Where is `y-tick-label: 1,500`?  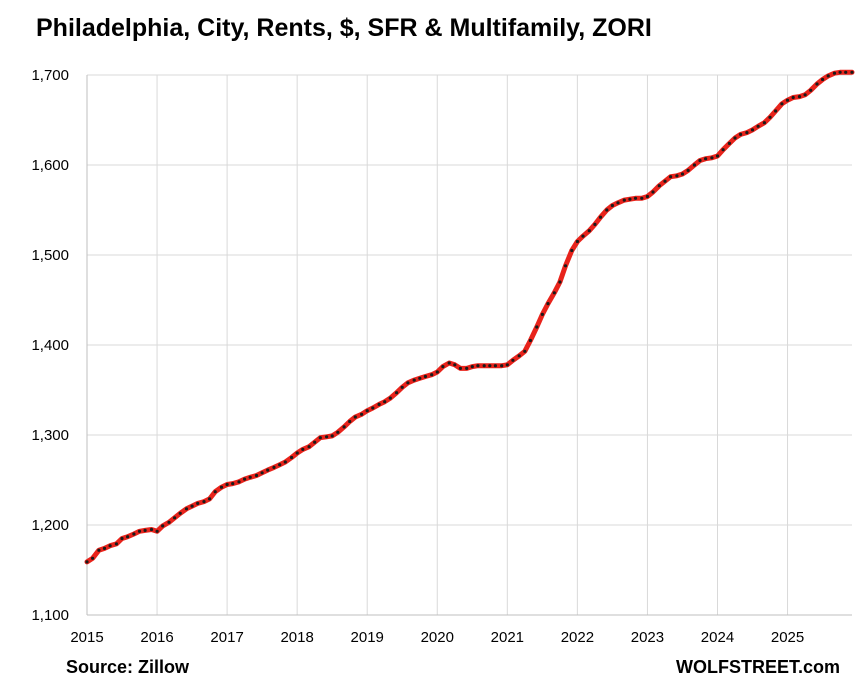 y-tick-label: 1,500 is located at coordinates (50, 255).